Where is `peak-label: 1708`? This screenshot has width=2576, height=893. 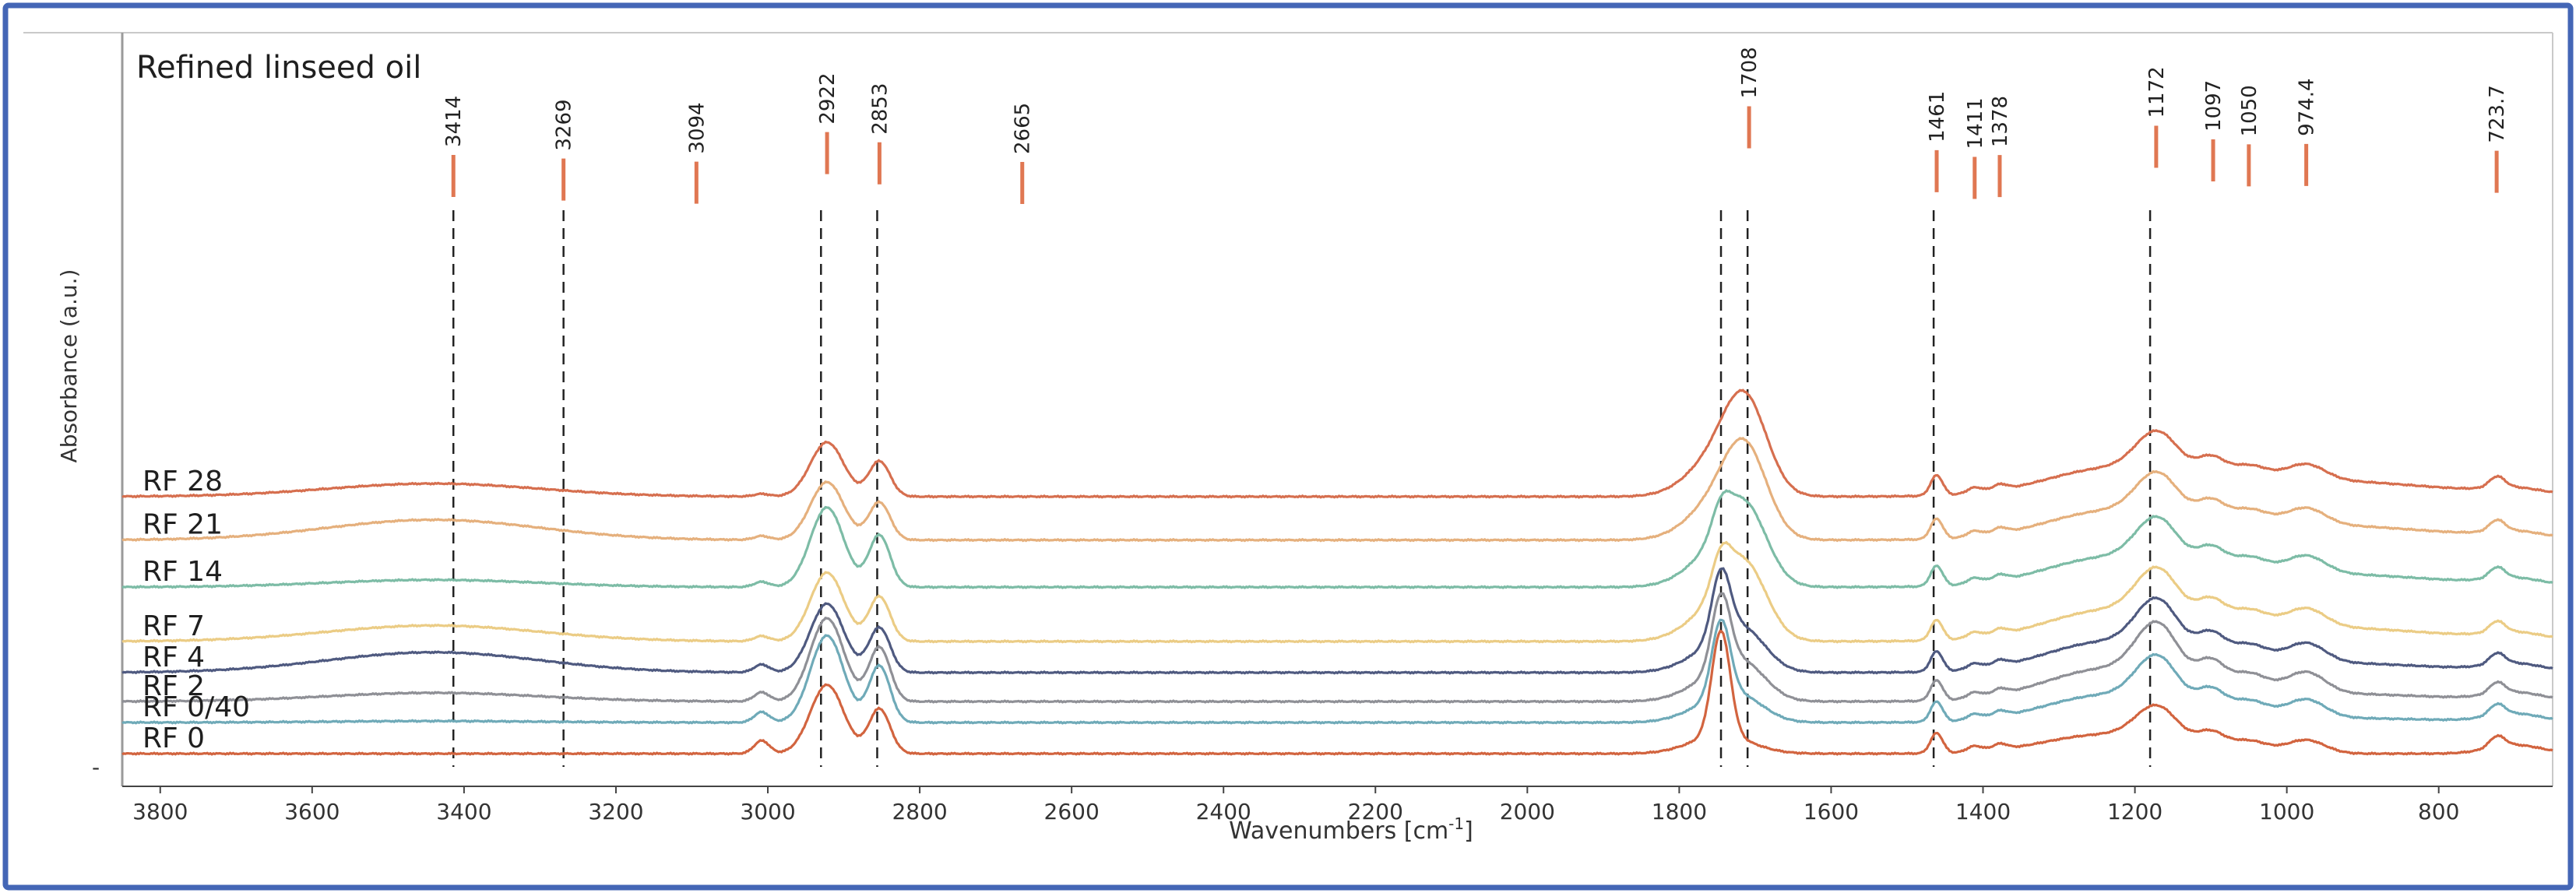
peak-label: 1708 is located at coordinates (1749, 72).